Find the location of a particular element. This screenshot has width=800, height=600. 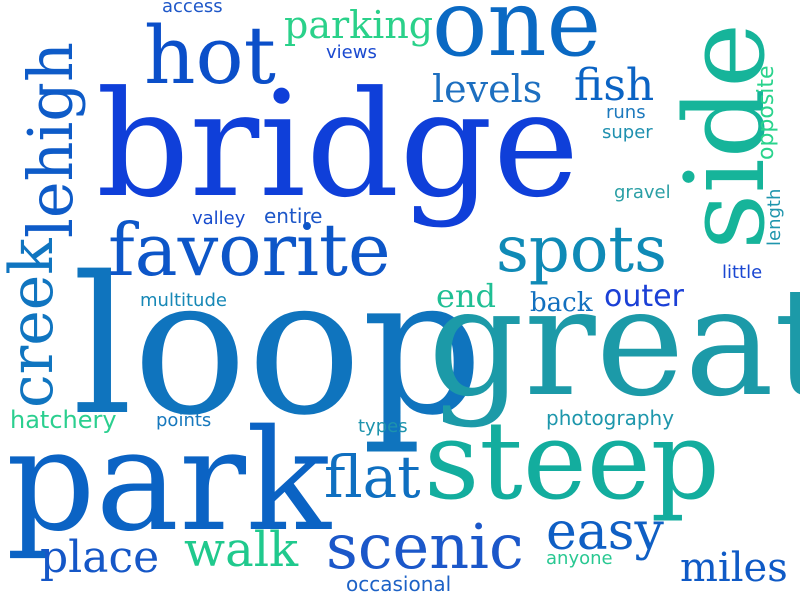

word-place: place is located at coordinates (100, 557).